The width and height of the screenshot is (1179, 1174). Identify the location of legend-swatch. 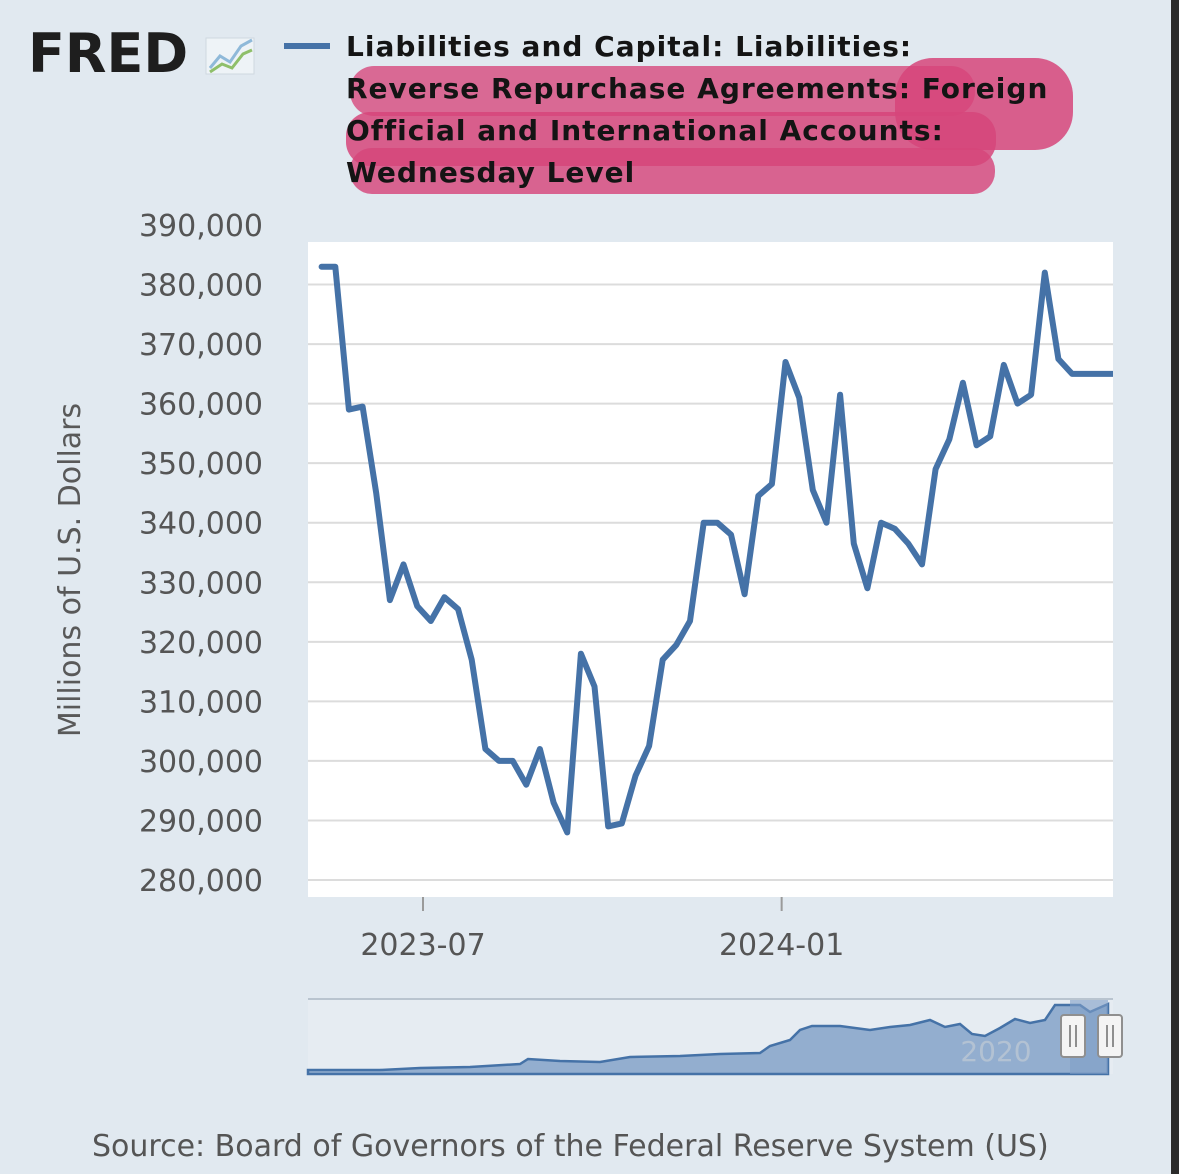
(307, 46).